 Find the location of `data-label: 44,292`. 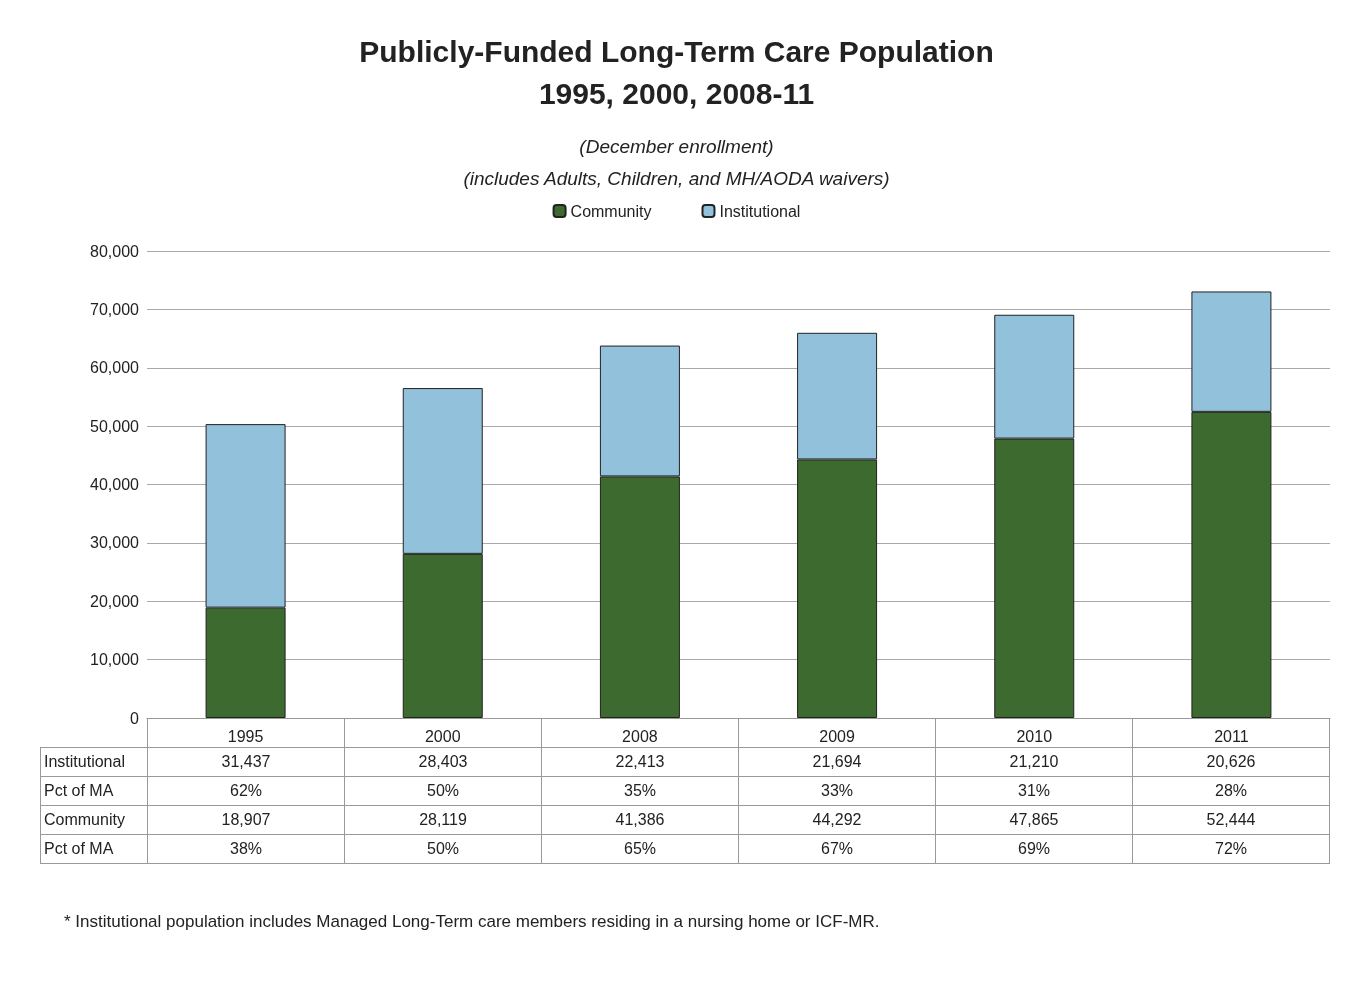

data-label: 44,292 is located at coordinates (837, 820).